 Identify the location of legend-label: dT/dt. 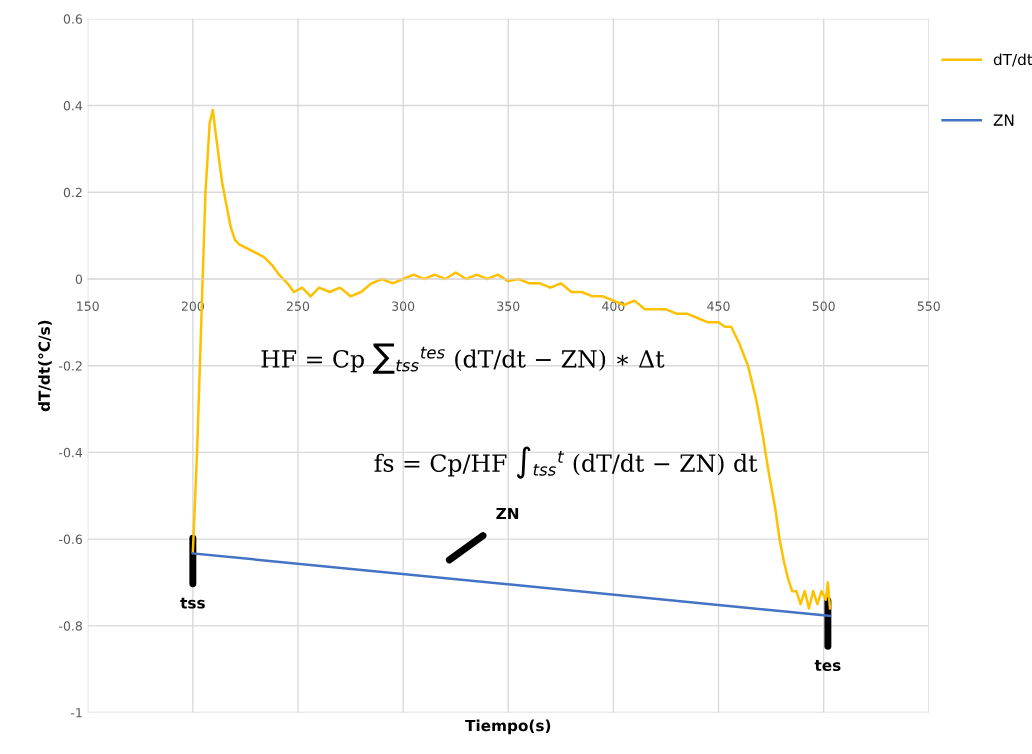
(1012, 60).